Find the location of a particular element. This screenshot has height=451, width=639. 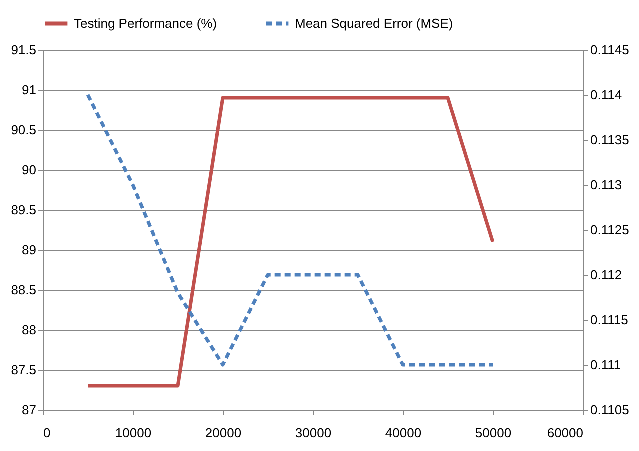

y-tick-label: 89.5 is located at coordinates (23, 210).